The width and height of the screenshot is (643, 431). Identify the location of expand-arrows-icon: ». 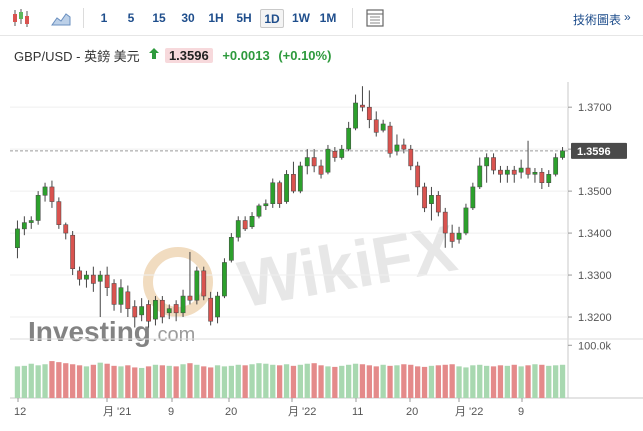
(627, 17).